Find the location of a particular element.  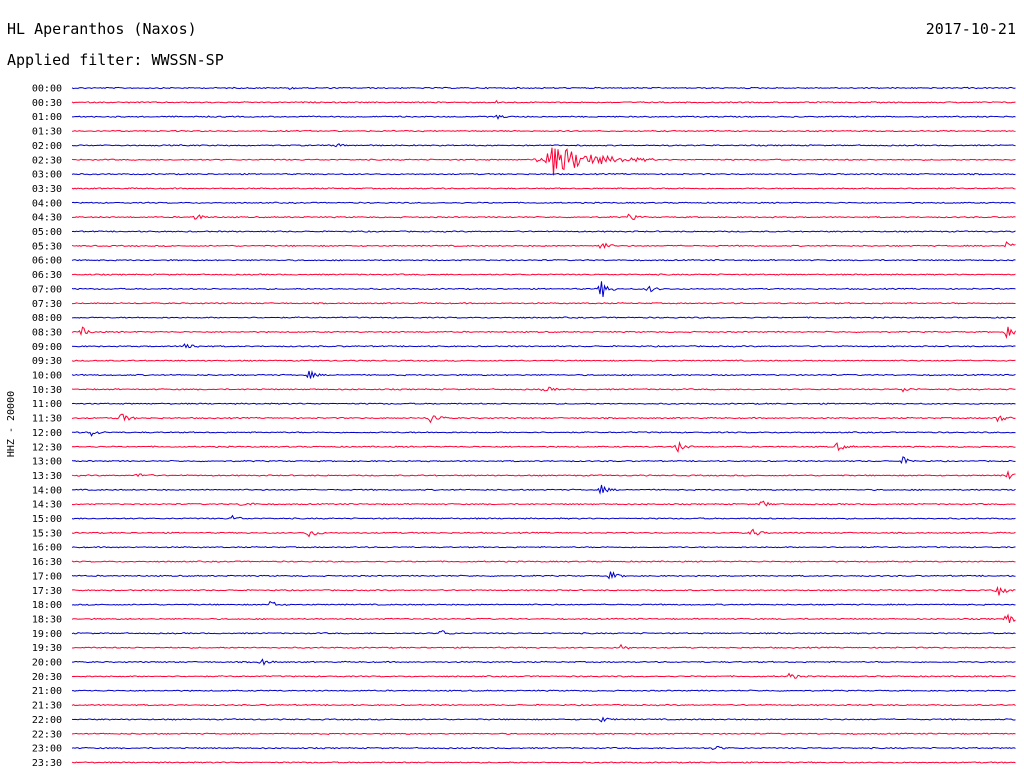

row-time-label: 01:00 is located at coordinates (47, 117).